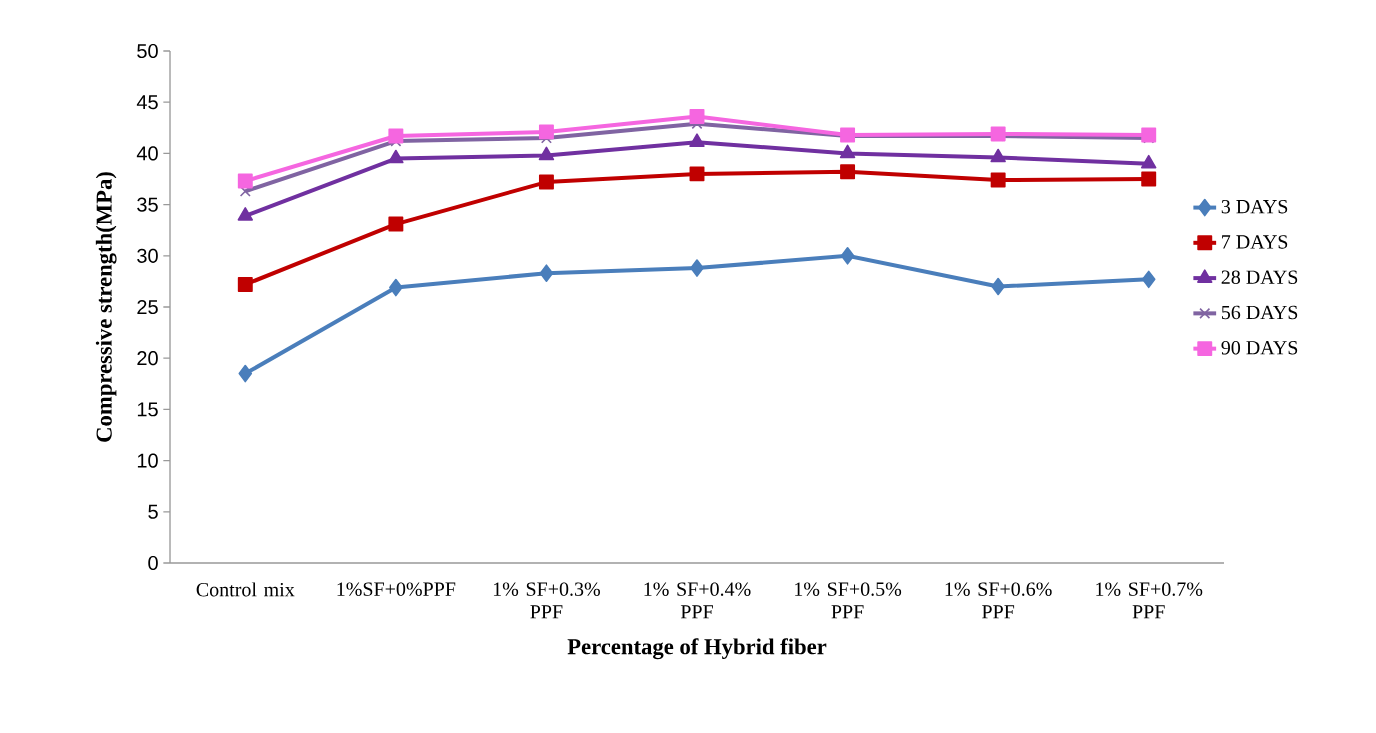 The height and width of the screenshot is (733, 1376). Describe the element at coordinates (147, 460) in the screenshot. I see `y-tick-label: 10` at that location.